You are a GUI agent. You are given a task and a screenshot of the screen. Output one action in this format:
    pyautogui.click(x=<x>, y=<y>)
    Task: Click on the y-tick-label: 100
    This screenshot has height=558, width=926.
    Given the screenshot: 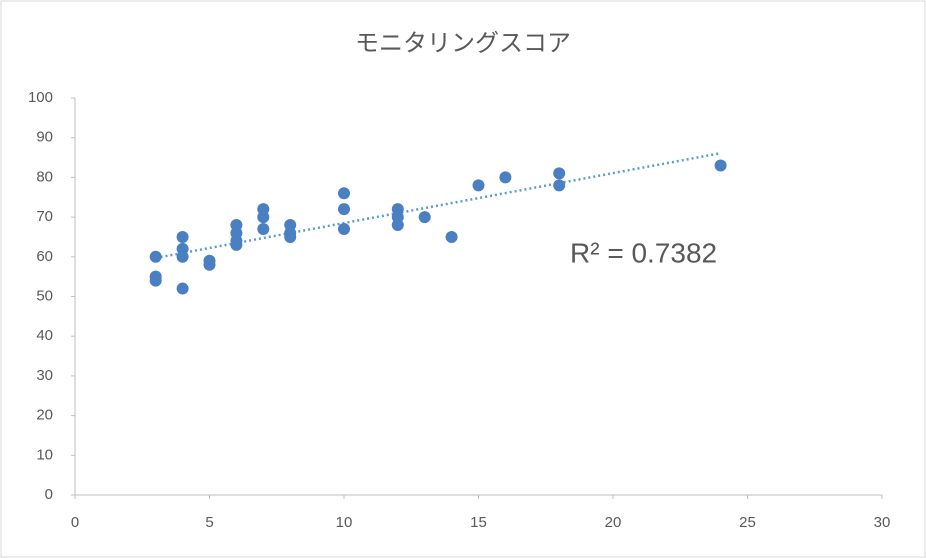 What is the action you would take?
    pyautogui.click(x=40, y=97)
    